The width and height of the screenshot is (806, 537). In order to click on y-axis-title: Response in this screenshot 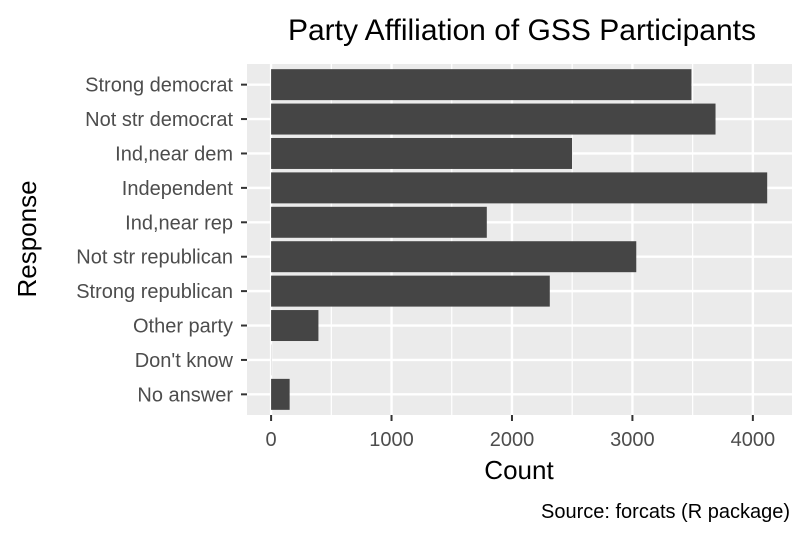, I will do `click(27, 238)`.